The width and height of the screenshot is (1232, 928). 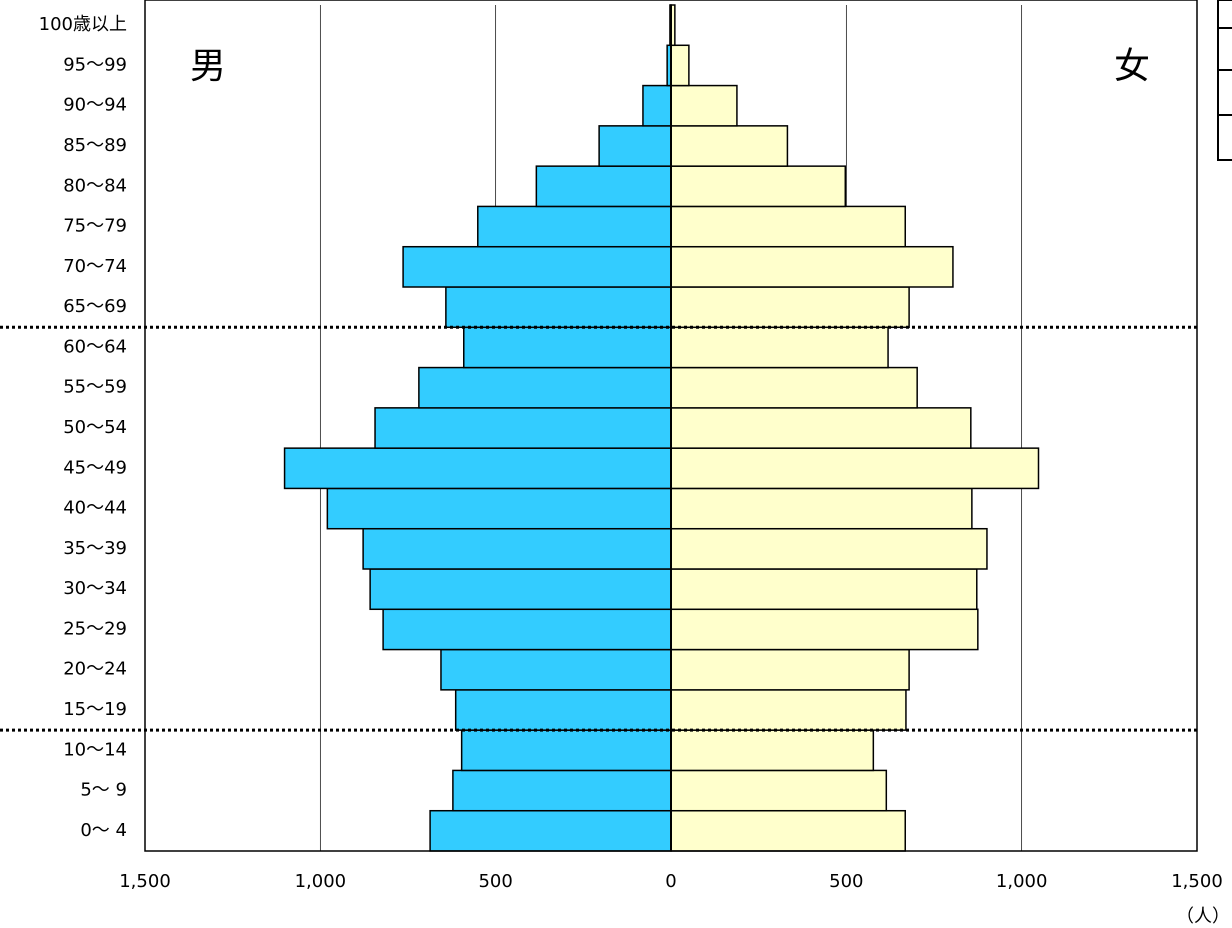 What do you see at coordinates (1132, 66) in the screenshot?
I see `right-label: 女` at bounding box center [1132, 66].